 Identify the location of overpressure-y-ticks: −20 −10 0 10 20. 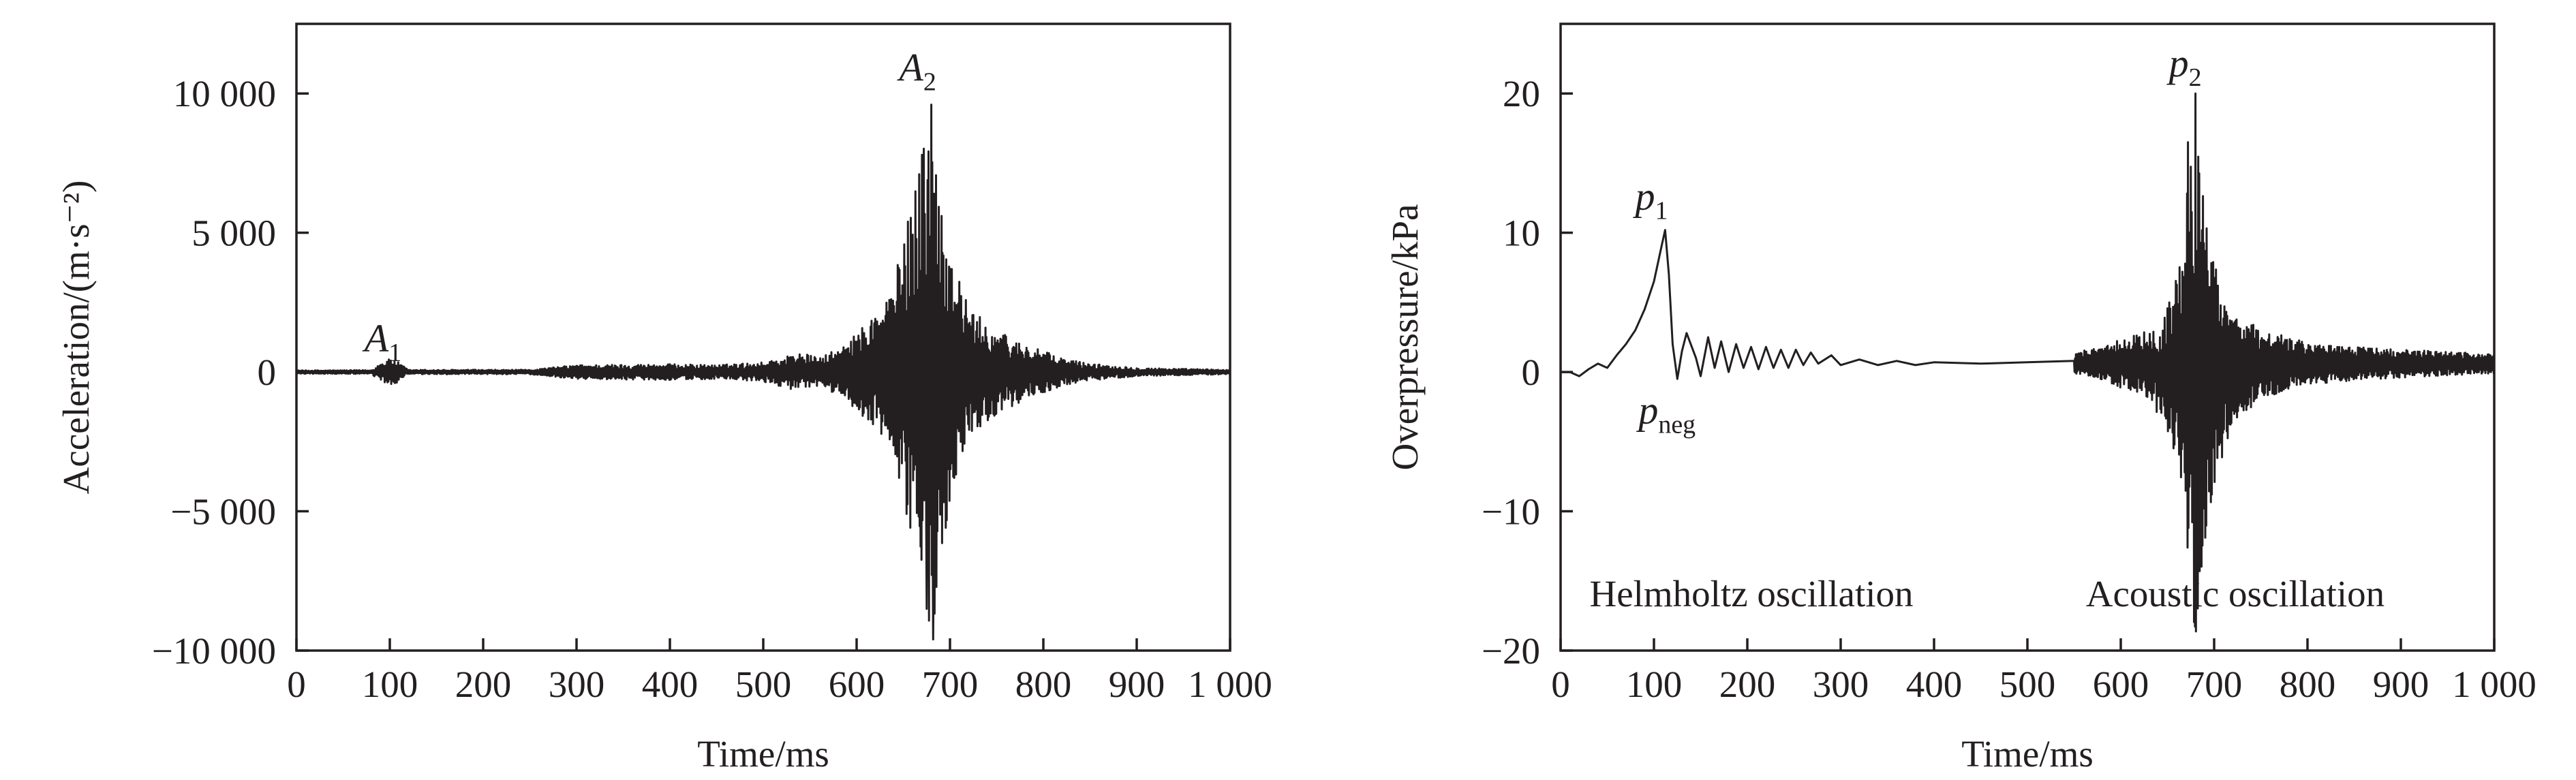
(1527, 372).